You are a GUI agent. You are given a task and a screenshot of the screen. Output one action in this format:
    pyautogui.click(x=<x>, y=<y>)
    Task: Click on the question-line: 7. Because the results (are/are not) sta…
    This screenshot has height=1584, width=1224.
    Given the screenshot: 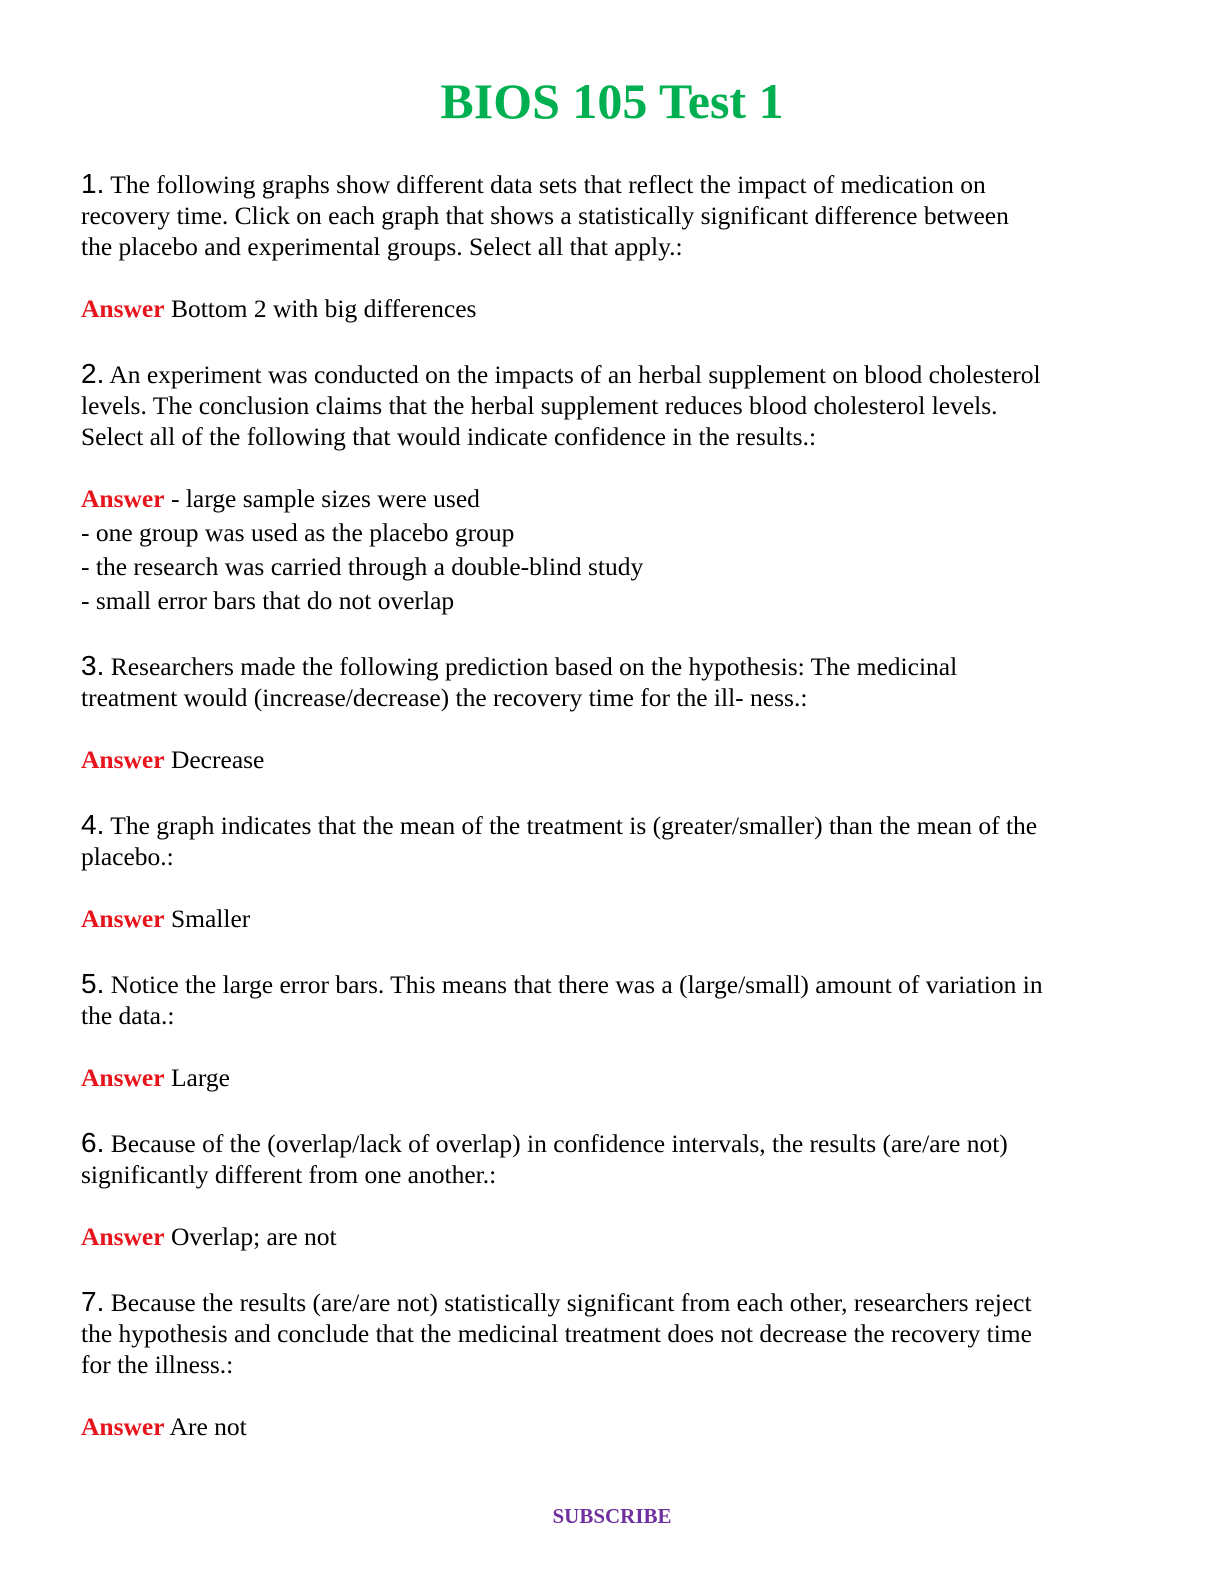 What is the action you would take?
    pyautogui.click(x=611, y=1302)
    